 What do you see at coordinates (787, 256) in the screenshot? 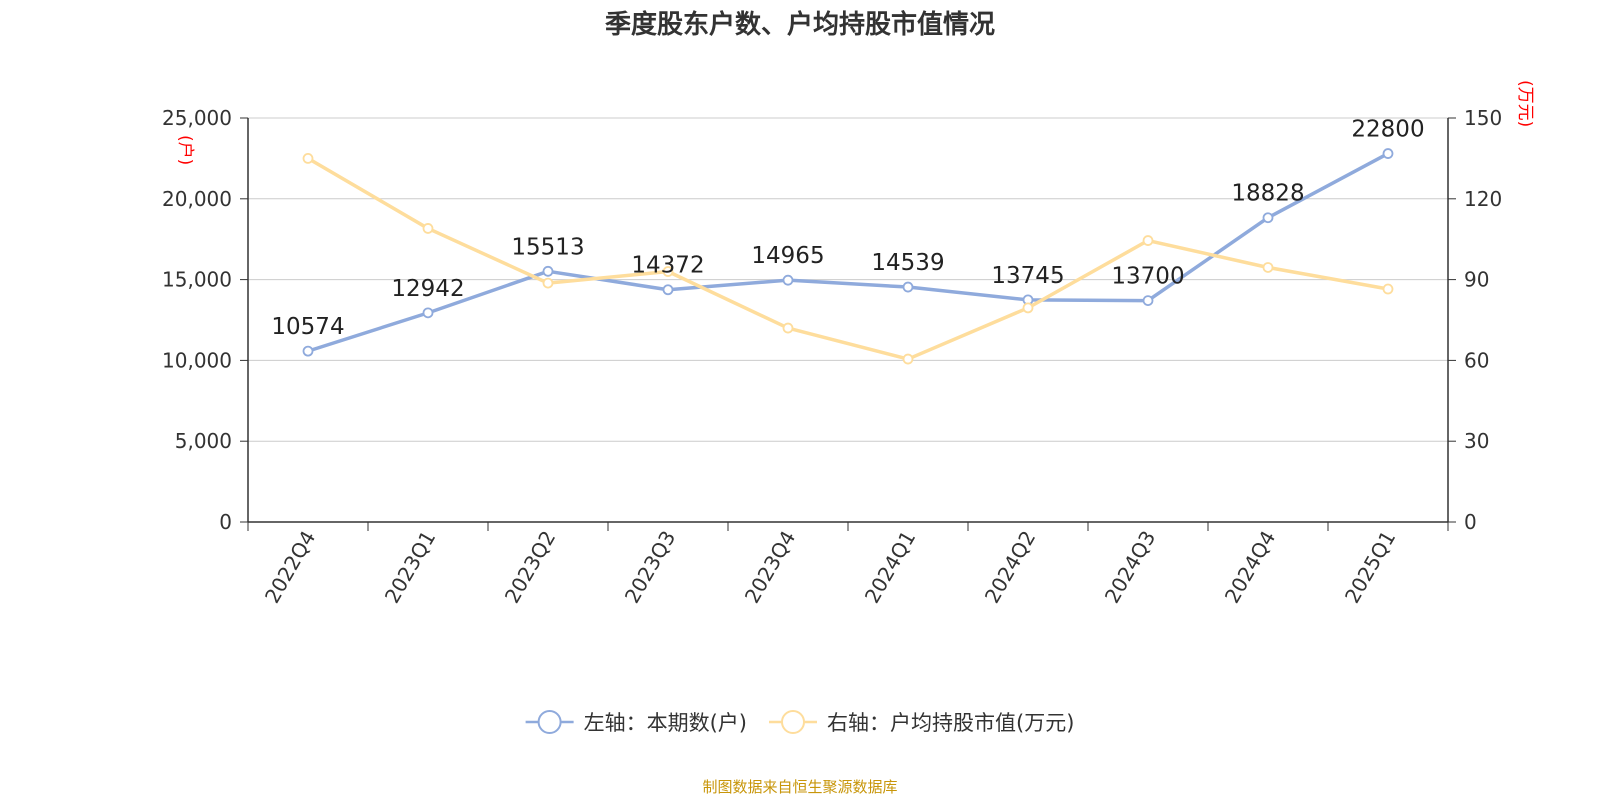
I see `data-label: 14965` at bounding box center [787, 256].